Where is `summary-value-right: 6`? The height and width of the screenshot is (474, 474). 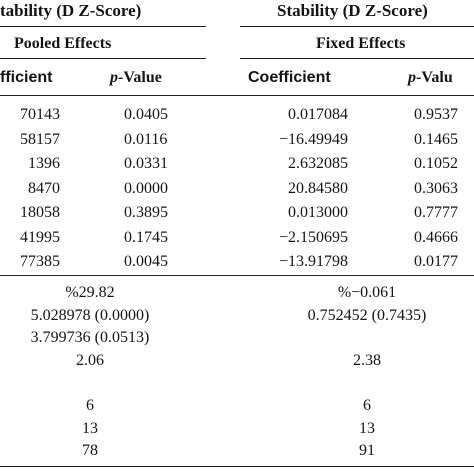
summary-value-right: 6 is located at coordinates (367, 405).